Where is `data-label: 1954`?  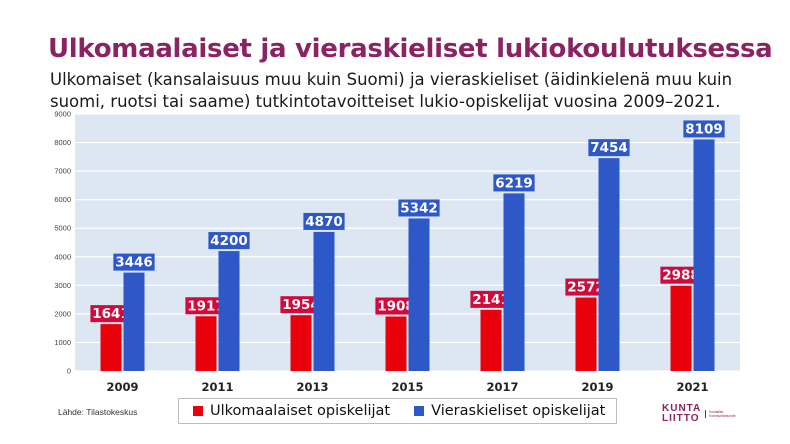 data-label: 1954 is located at coordinates (301, 305).